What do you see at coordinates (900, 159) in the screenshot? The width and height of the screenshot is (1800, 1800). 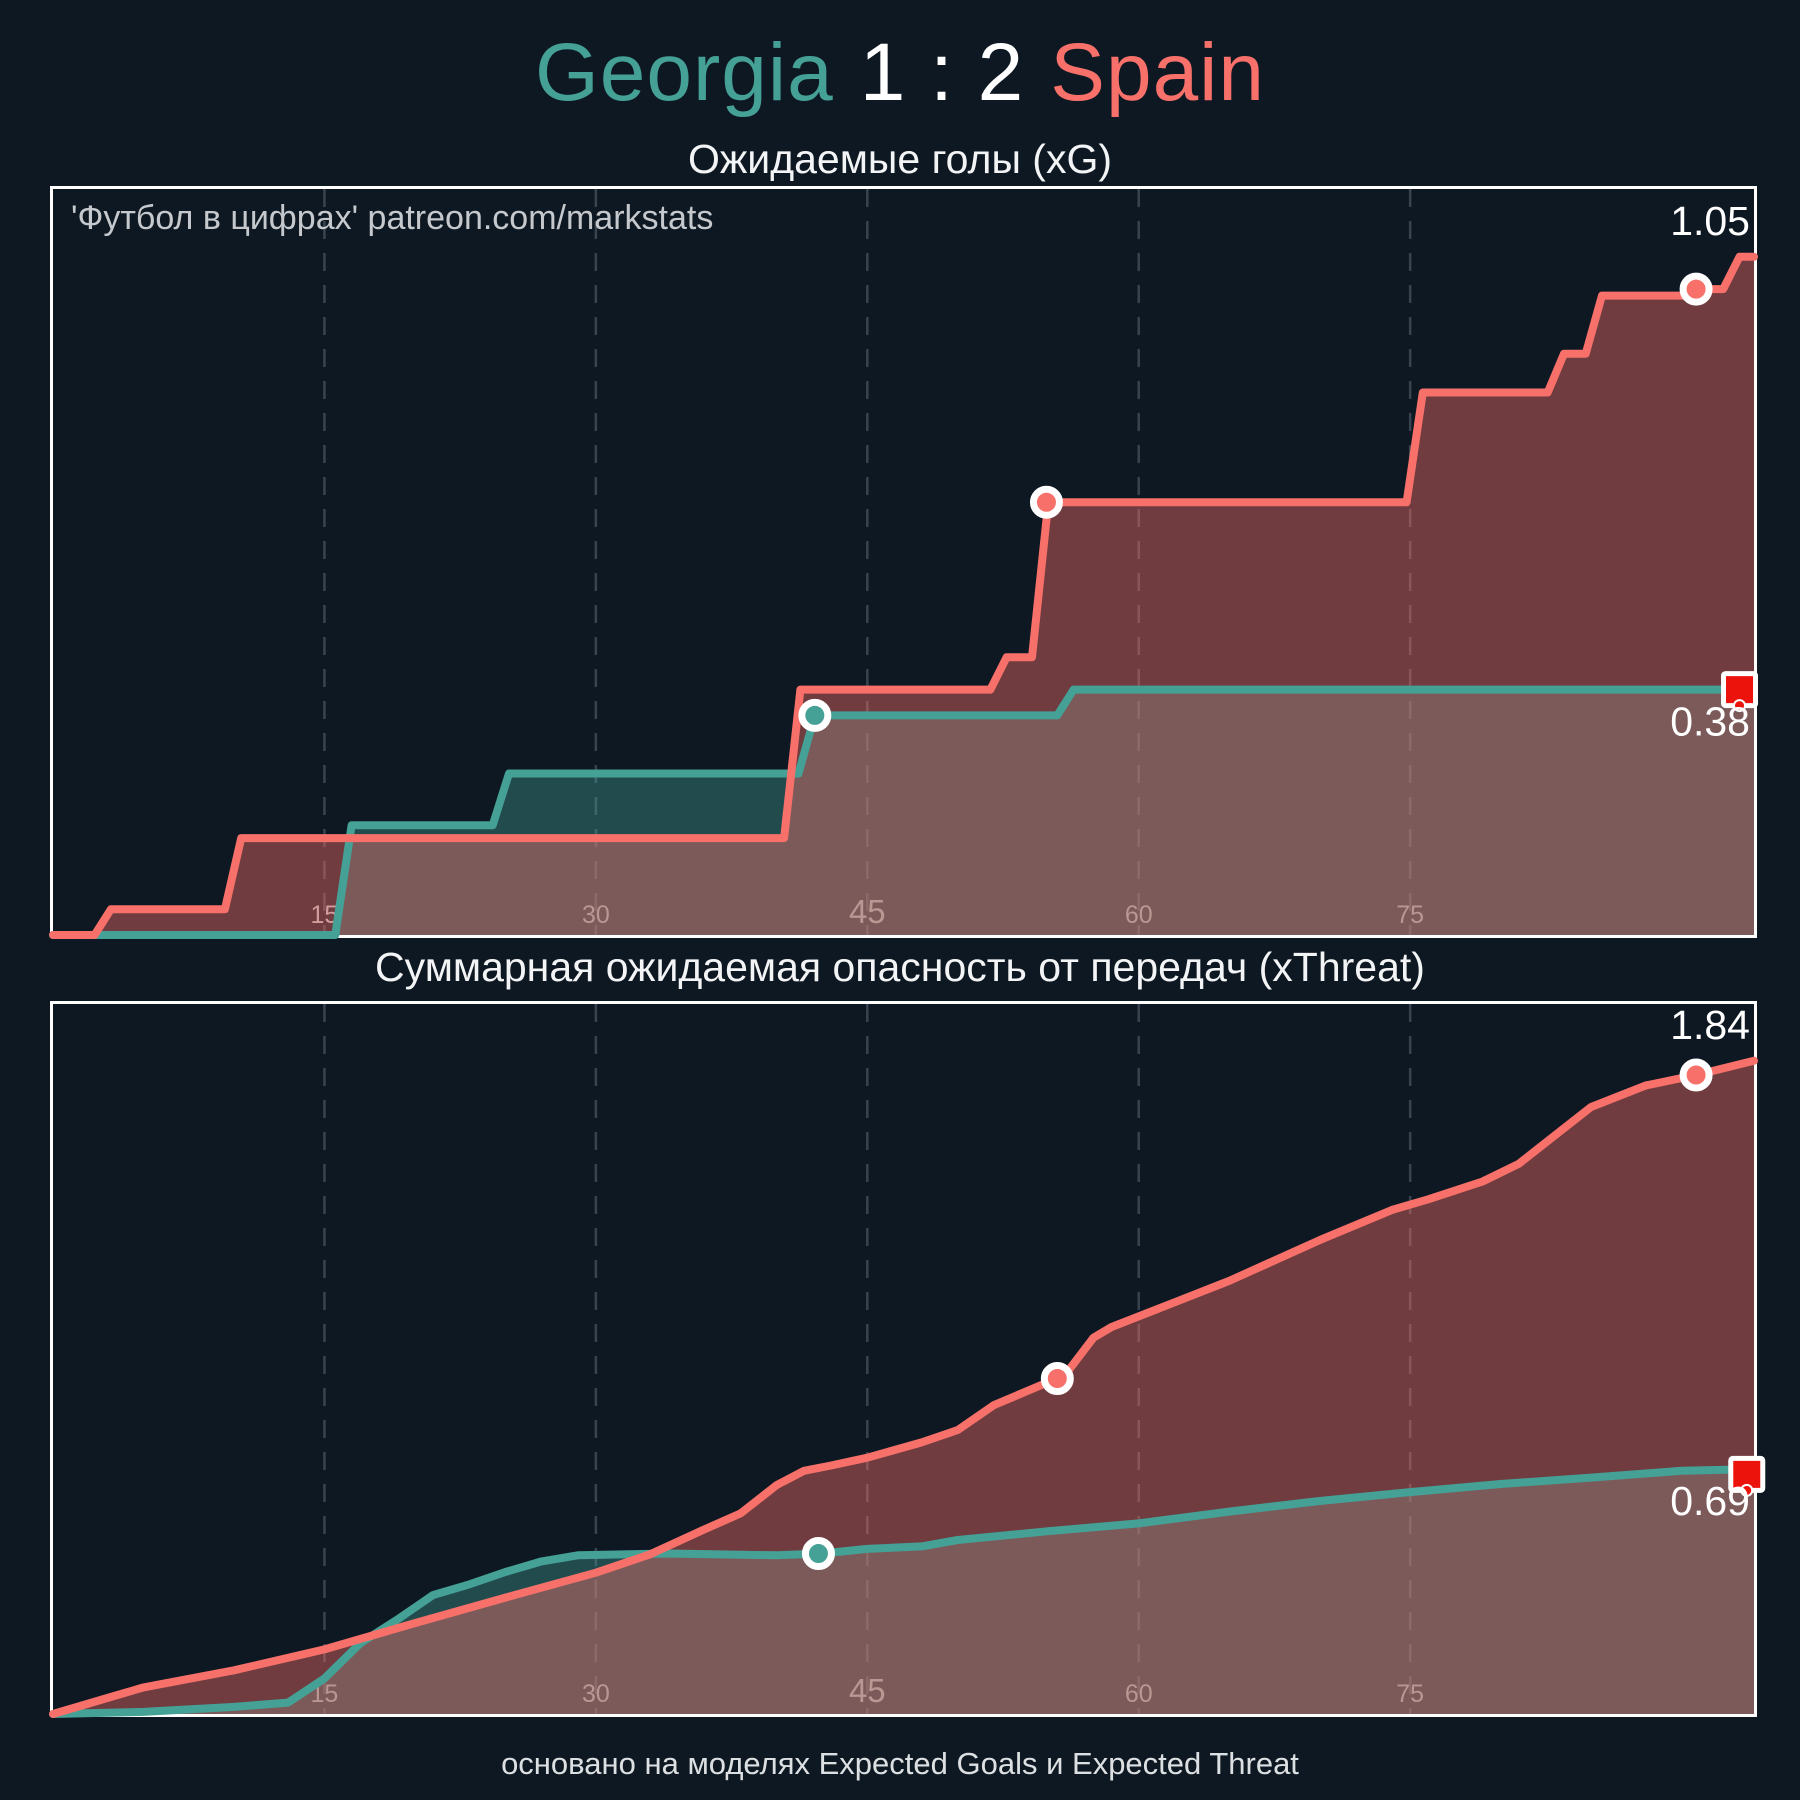 I see `xg-chart-title: Ожидаемые голы (xG)` at bounding box center [900, 159].